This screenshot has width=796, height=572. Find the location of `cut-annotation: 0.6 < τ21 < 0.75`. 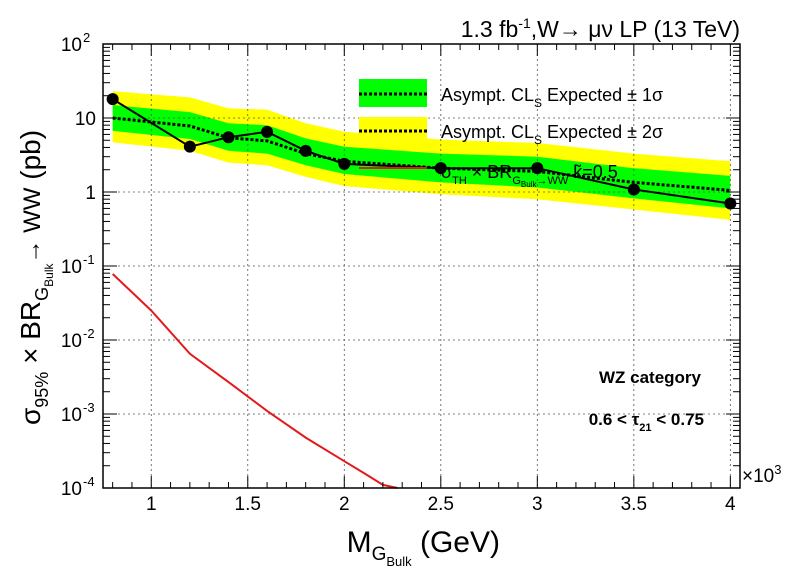

cut-annotation: 0.6 < τ21 < 0.75 is located at coordinates (646, 422).